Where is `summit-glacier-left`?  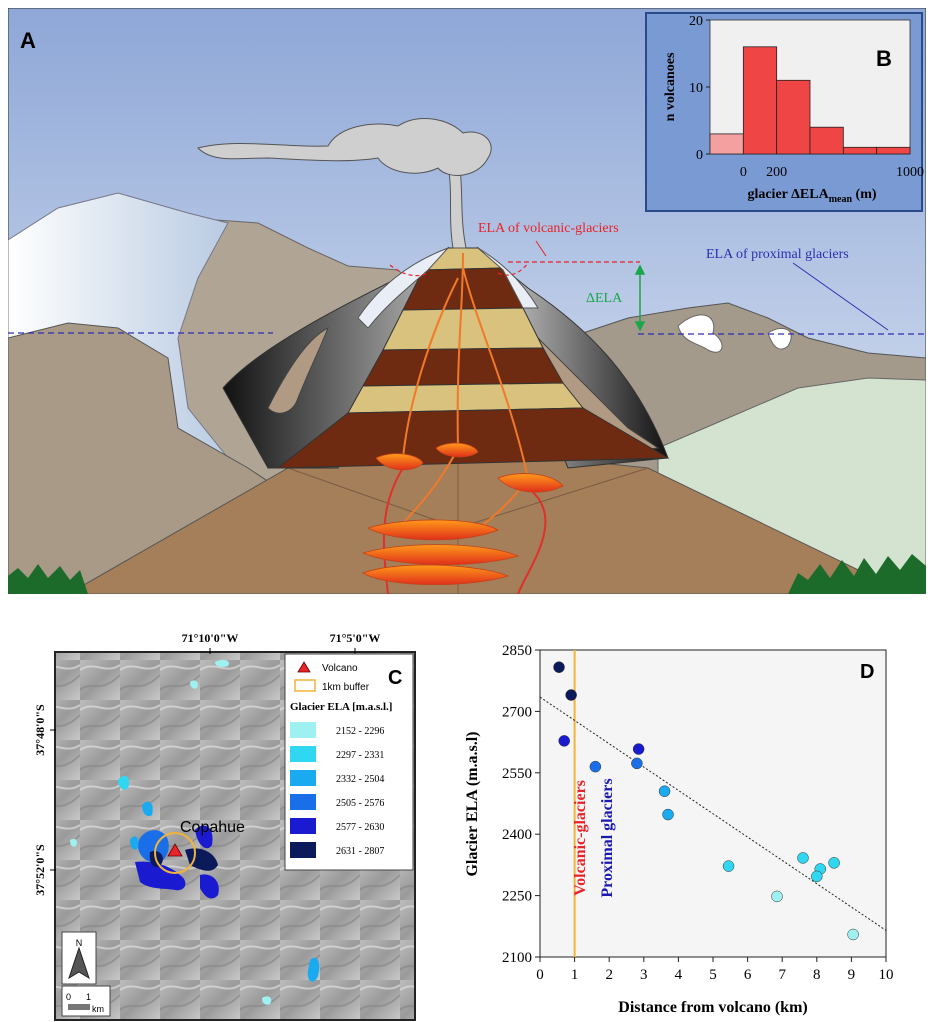 summit-glacier-left is located at coordinates (403, 288).